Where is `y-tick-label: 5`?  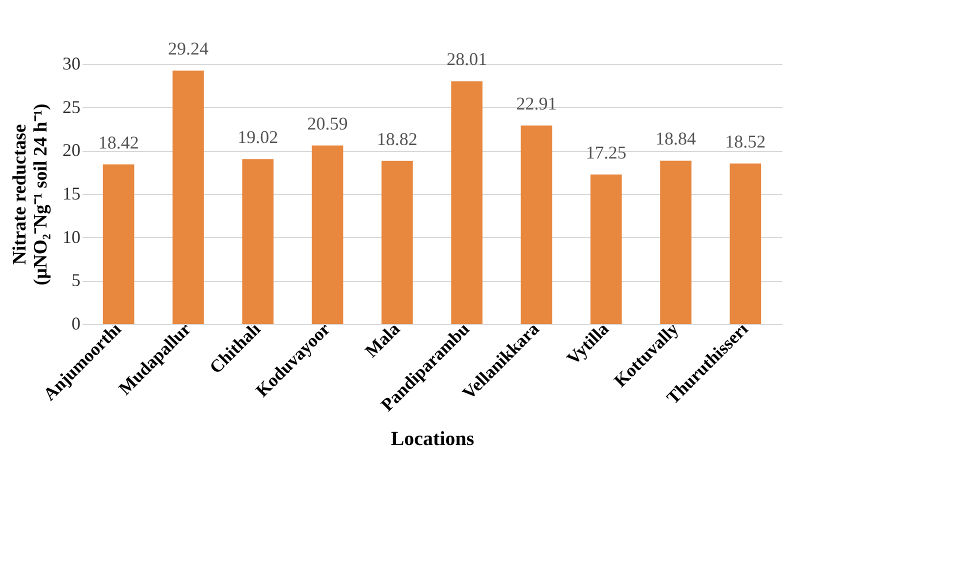
y-tick-label: 5 is located at coordinates (76, 280).